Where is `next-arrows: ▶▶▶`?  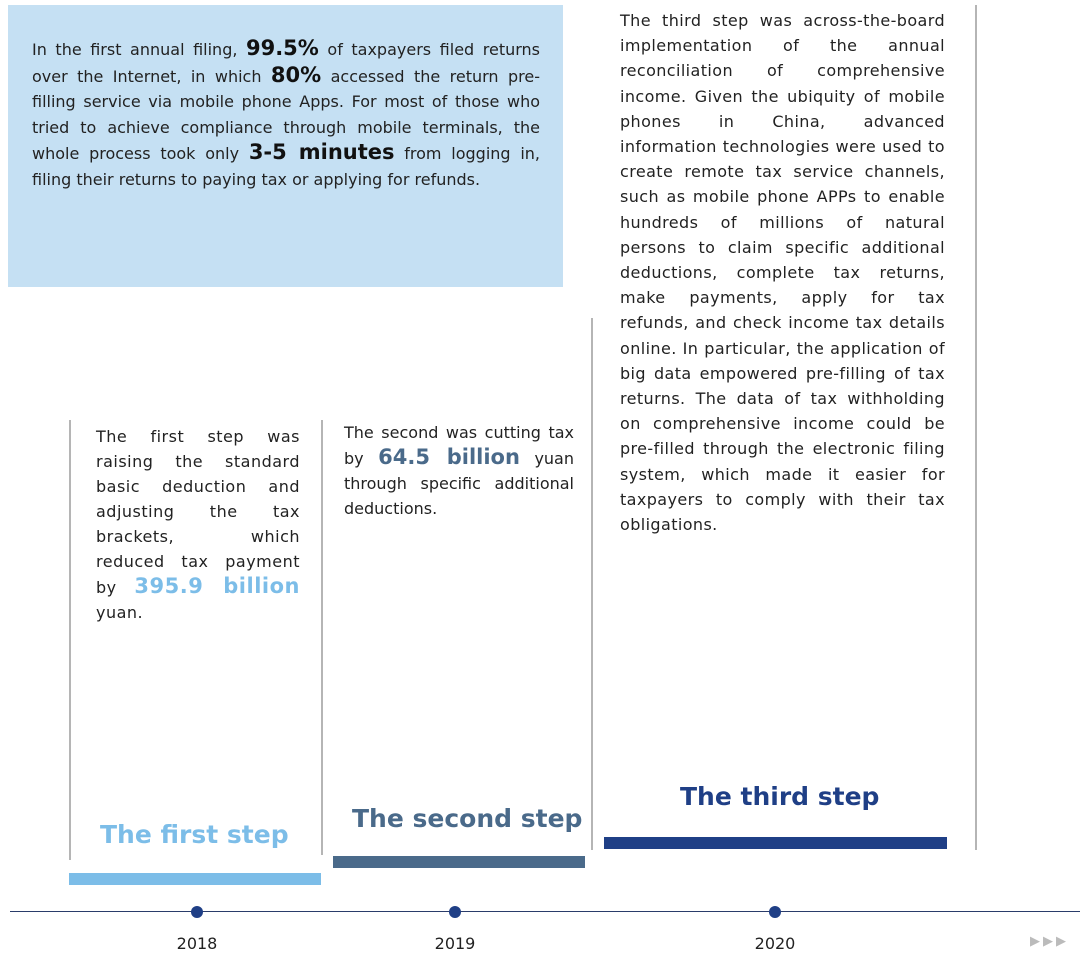
next-arrows: ▶▶▶ is located at coordinates (1049, 941).